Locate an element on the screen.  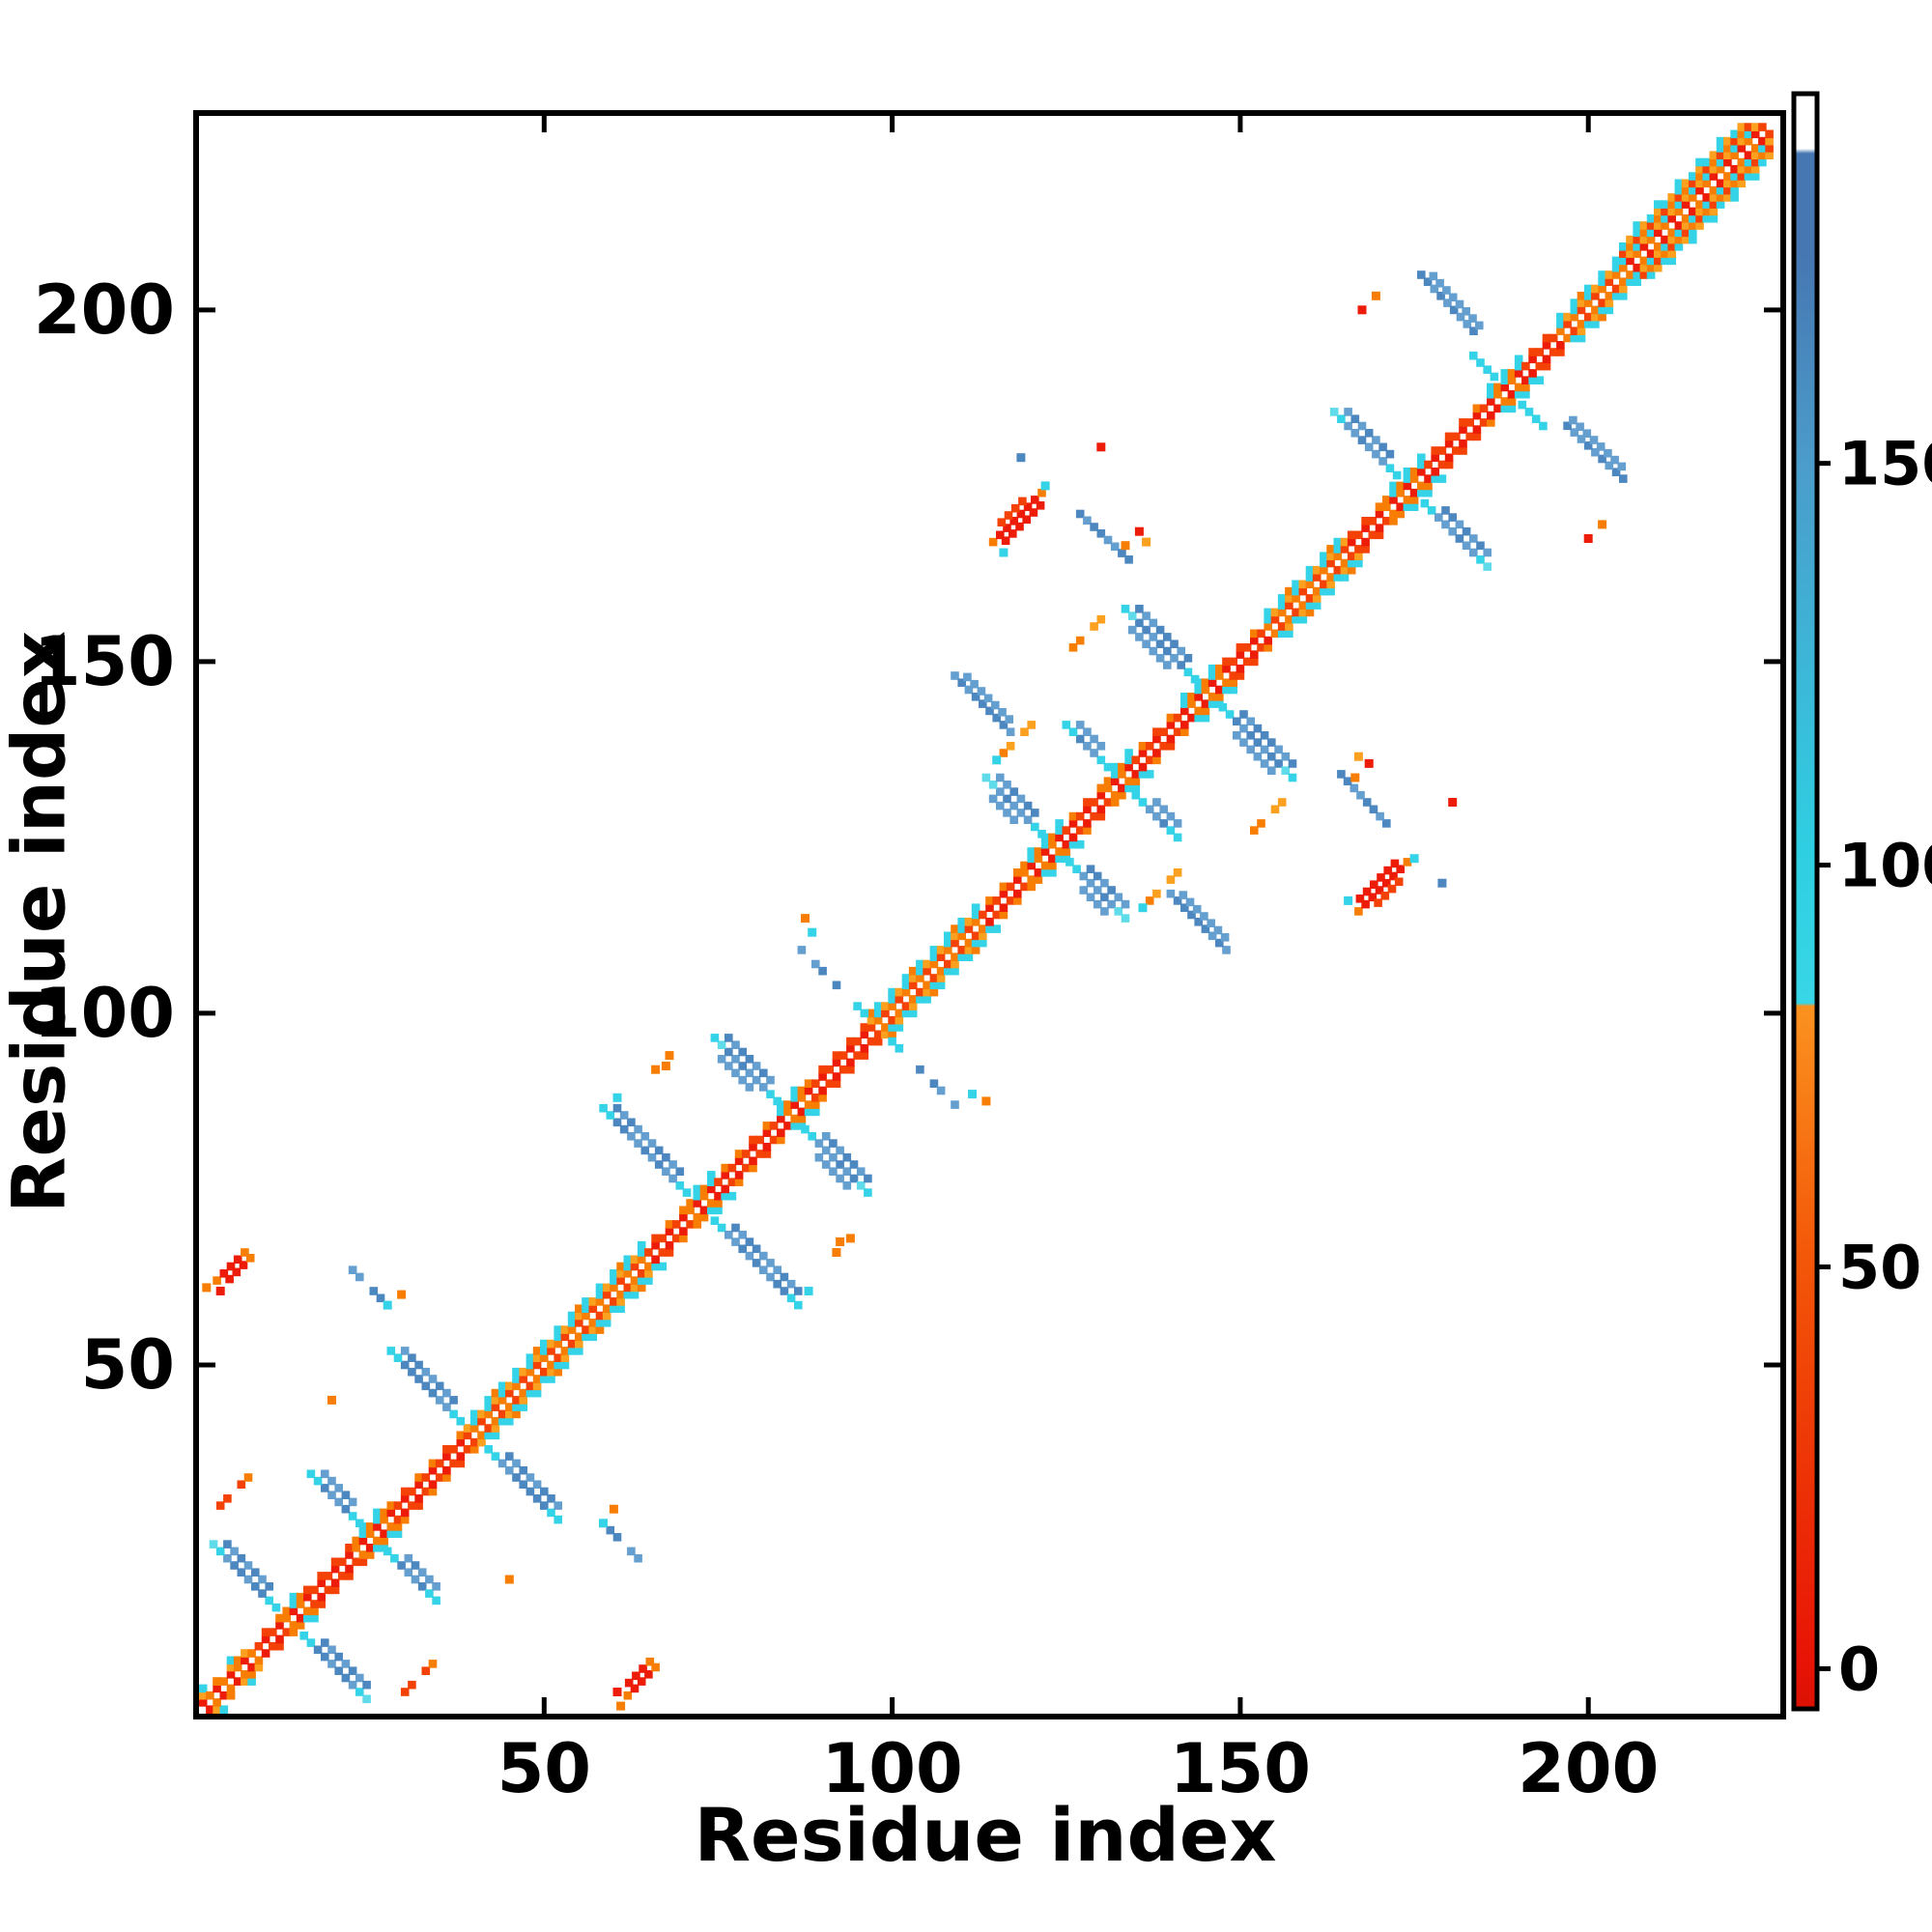
y-axis-label-text: Residue index is located at coordinates (41, 922).